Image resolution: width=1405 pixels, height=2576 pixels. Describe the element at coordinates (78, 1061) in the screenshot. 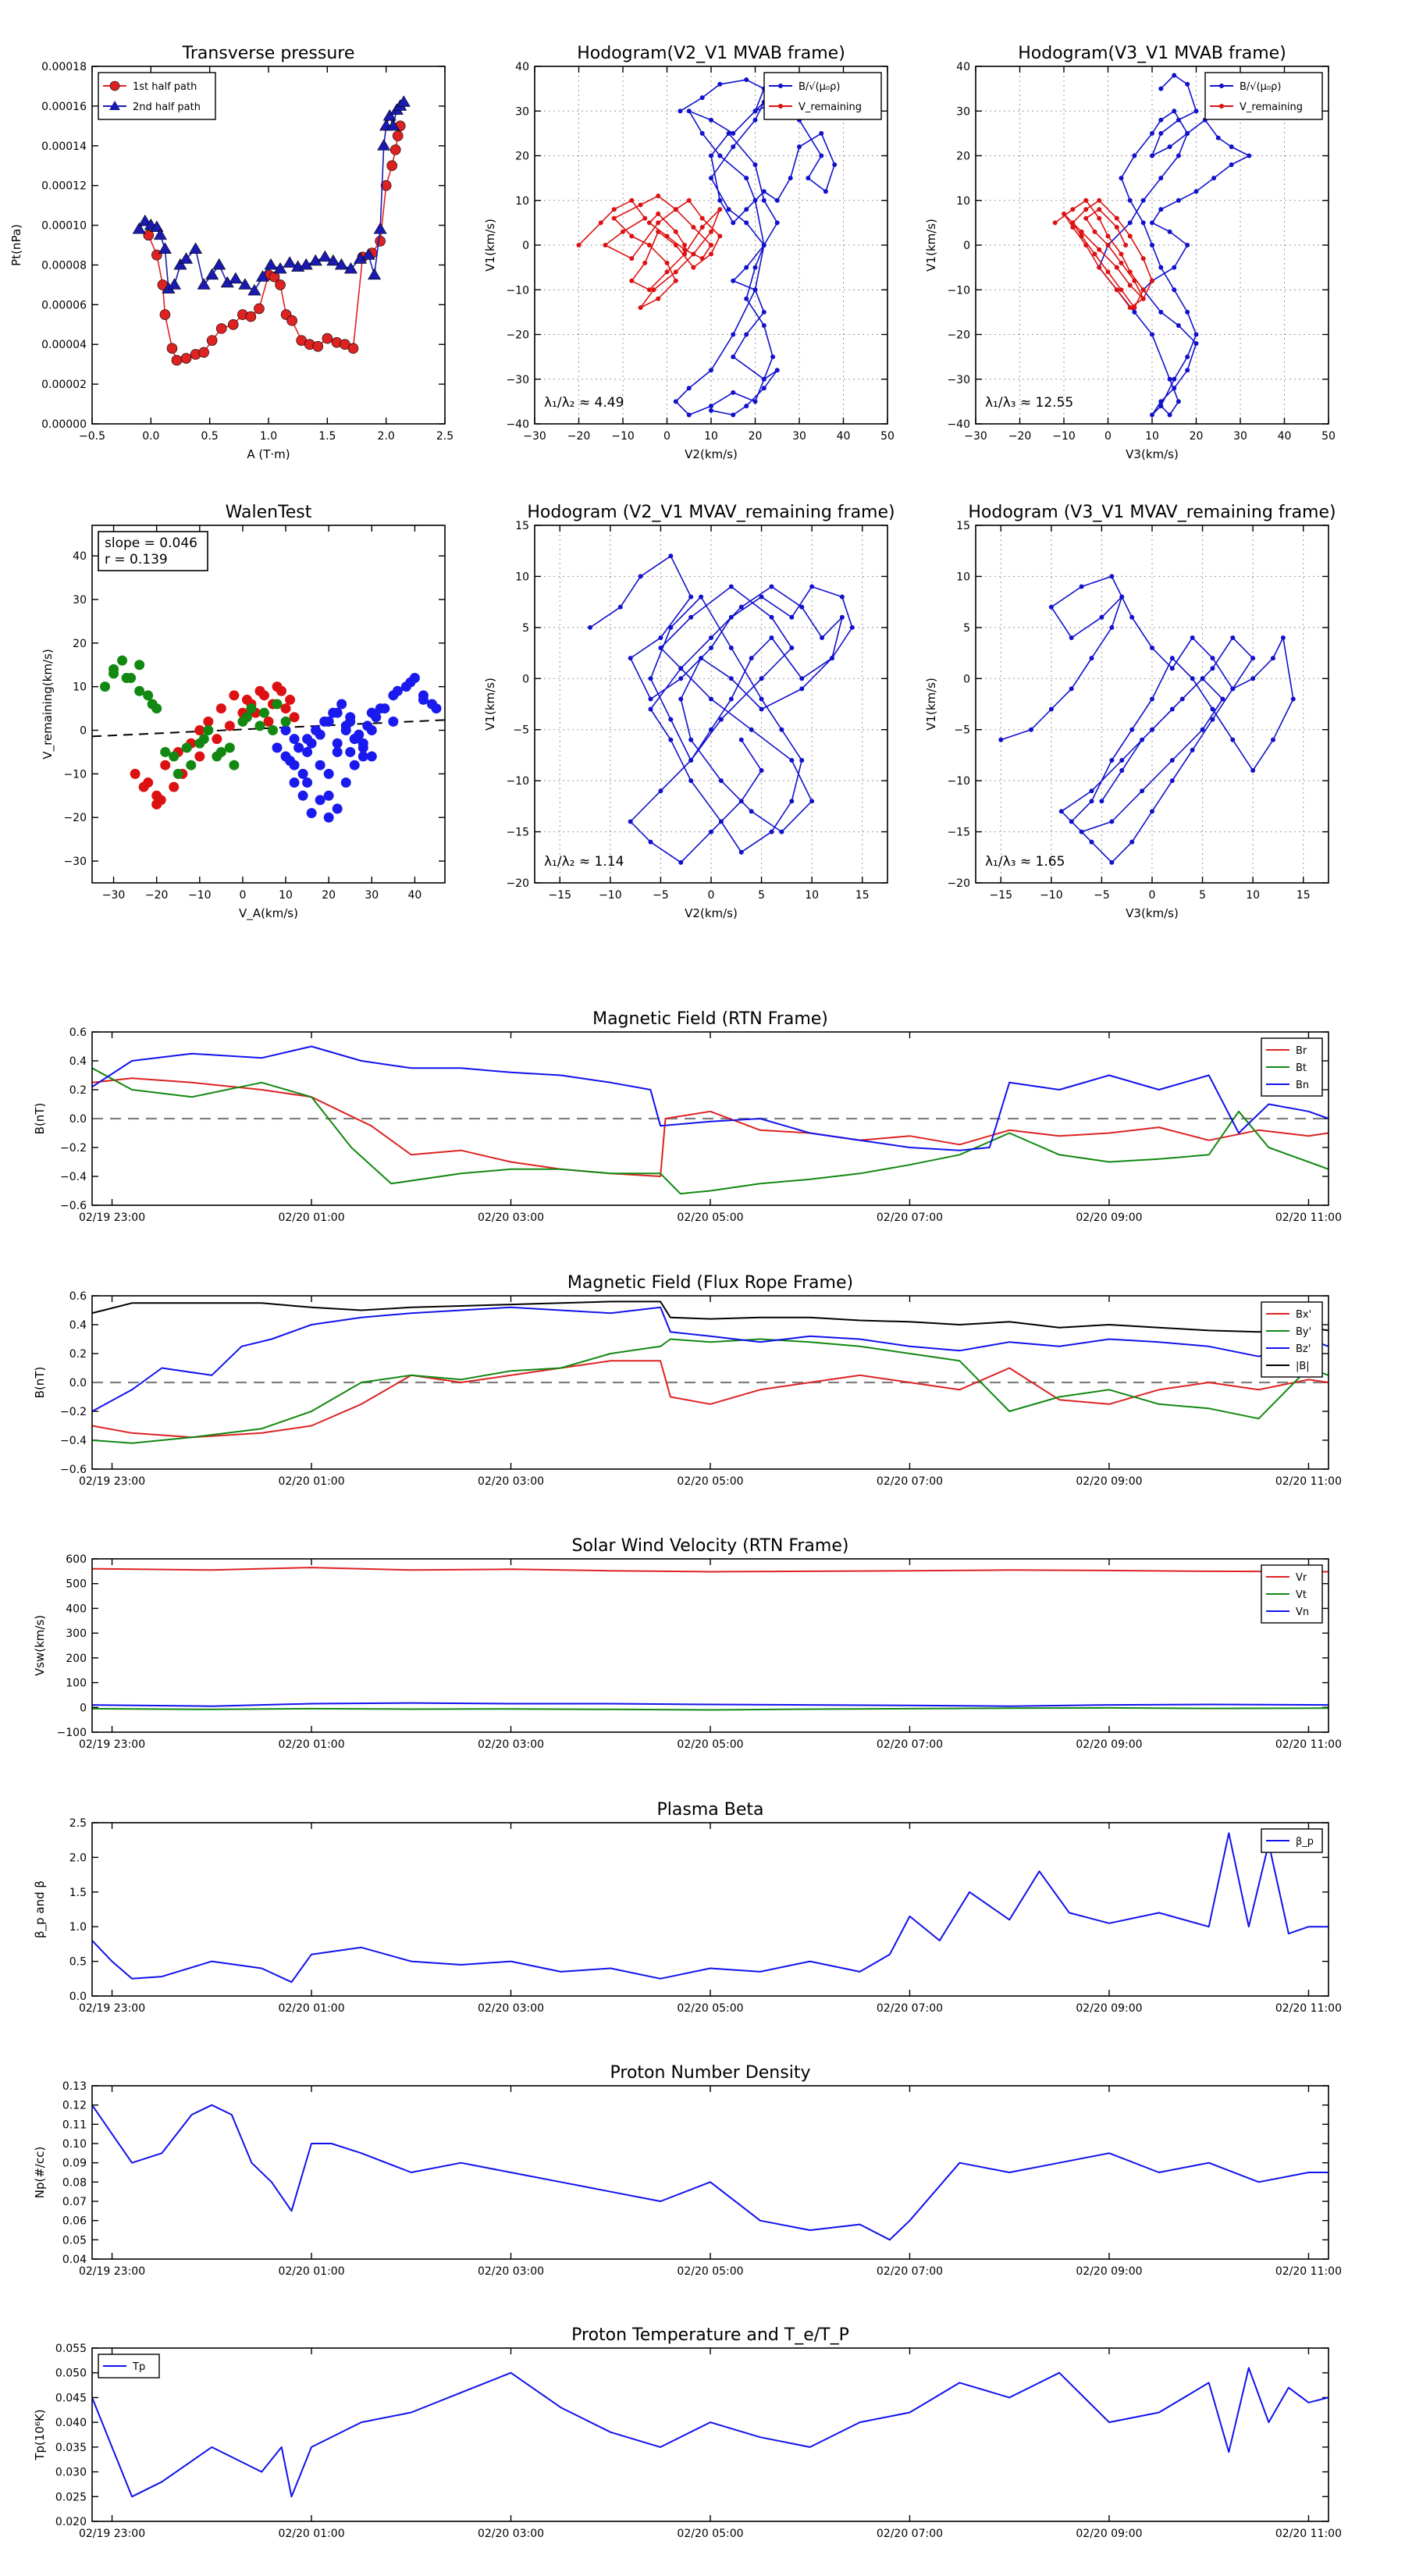

I see `y-tick-label: 0.4` at that location.